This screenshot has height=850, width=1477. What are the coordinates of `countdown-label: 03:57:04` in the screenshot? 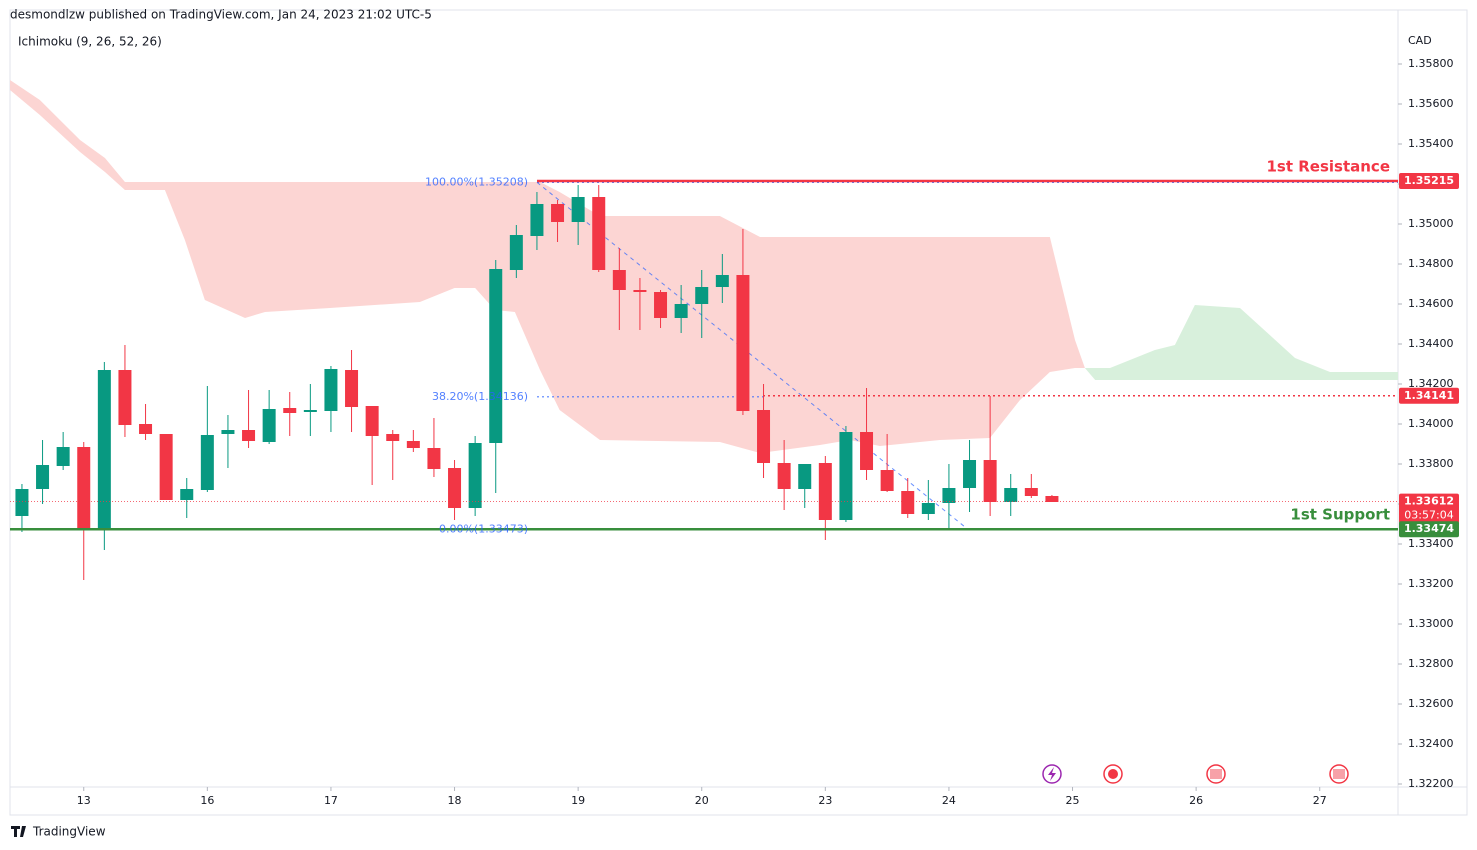 It's located at (1428, 515).